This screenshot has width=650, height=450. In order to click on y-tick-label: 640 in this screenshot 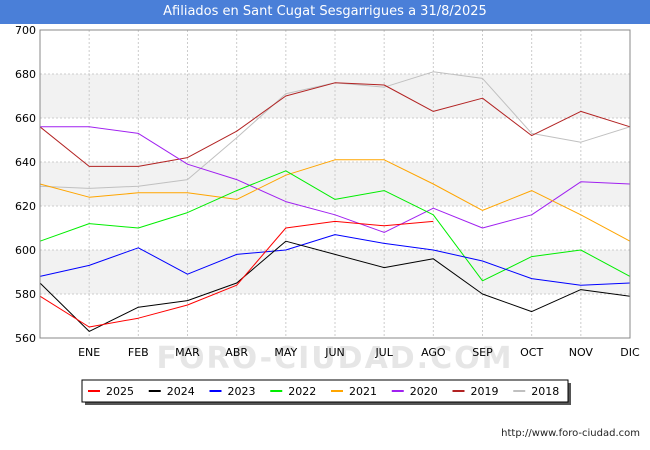, I will do `click(25, 162)`.